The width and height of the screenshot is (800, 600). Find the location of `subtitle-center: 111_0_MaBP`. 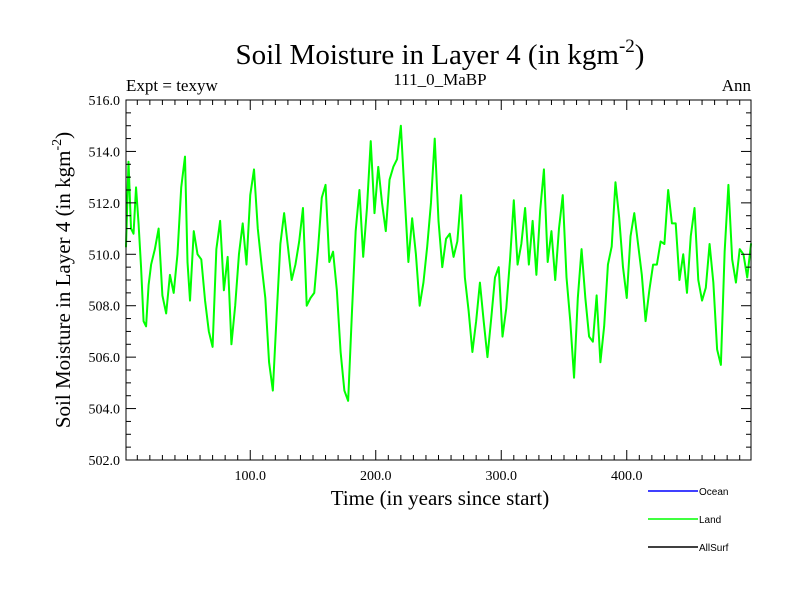

subtitle-center: 111_0_MaBP is located at coordinates (439, 79).